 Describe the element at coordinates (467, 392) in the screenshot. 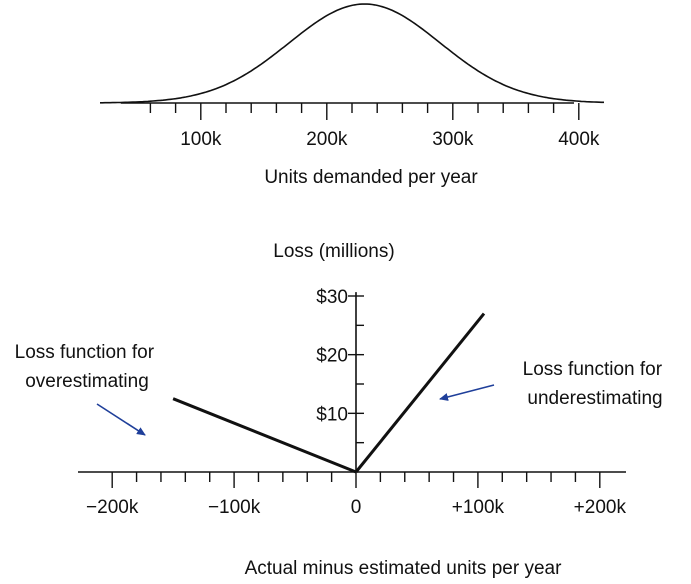

I see `underestimating-arrow` at that location.